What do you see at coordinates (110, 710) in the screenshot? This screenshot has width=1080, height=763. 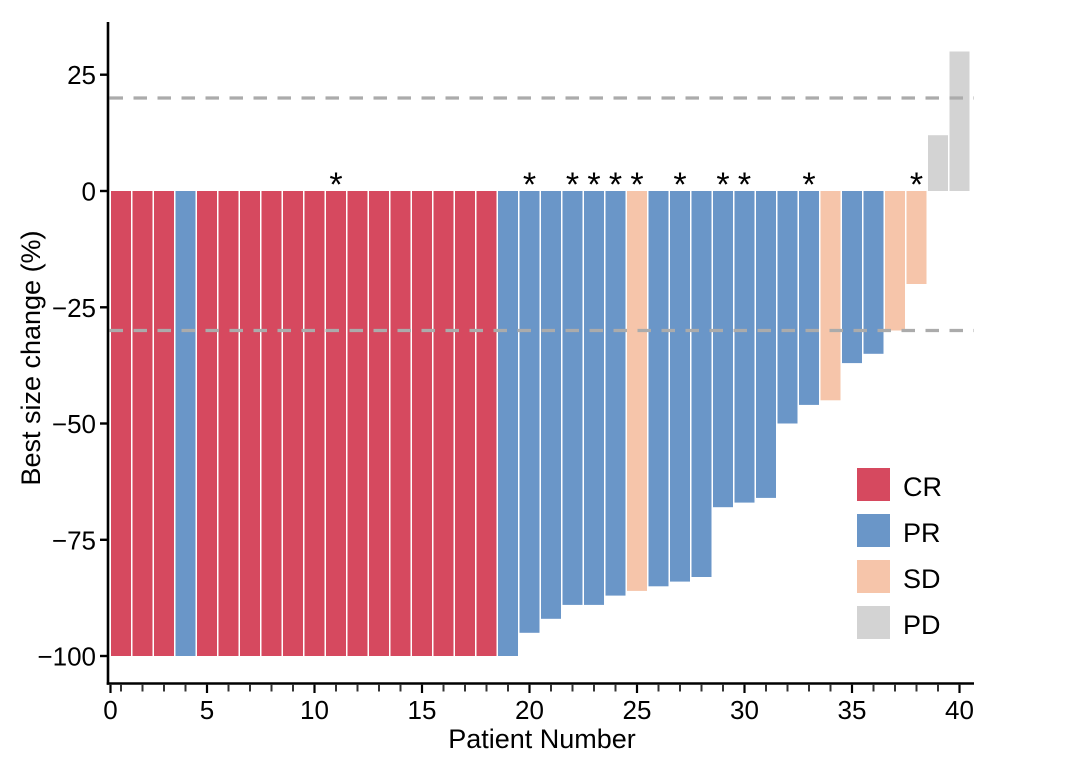 I see `x-tick-label-0: 0` at bounding box center [110, 710].